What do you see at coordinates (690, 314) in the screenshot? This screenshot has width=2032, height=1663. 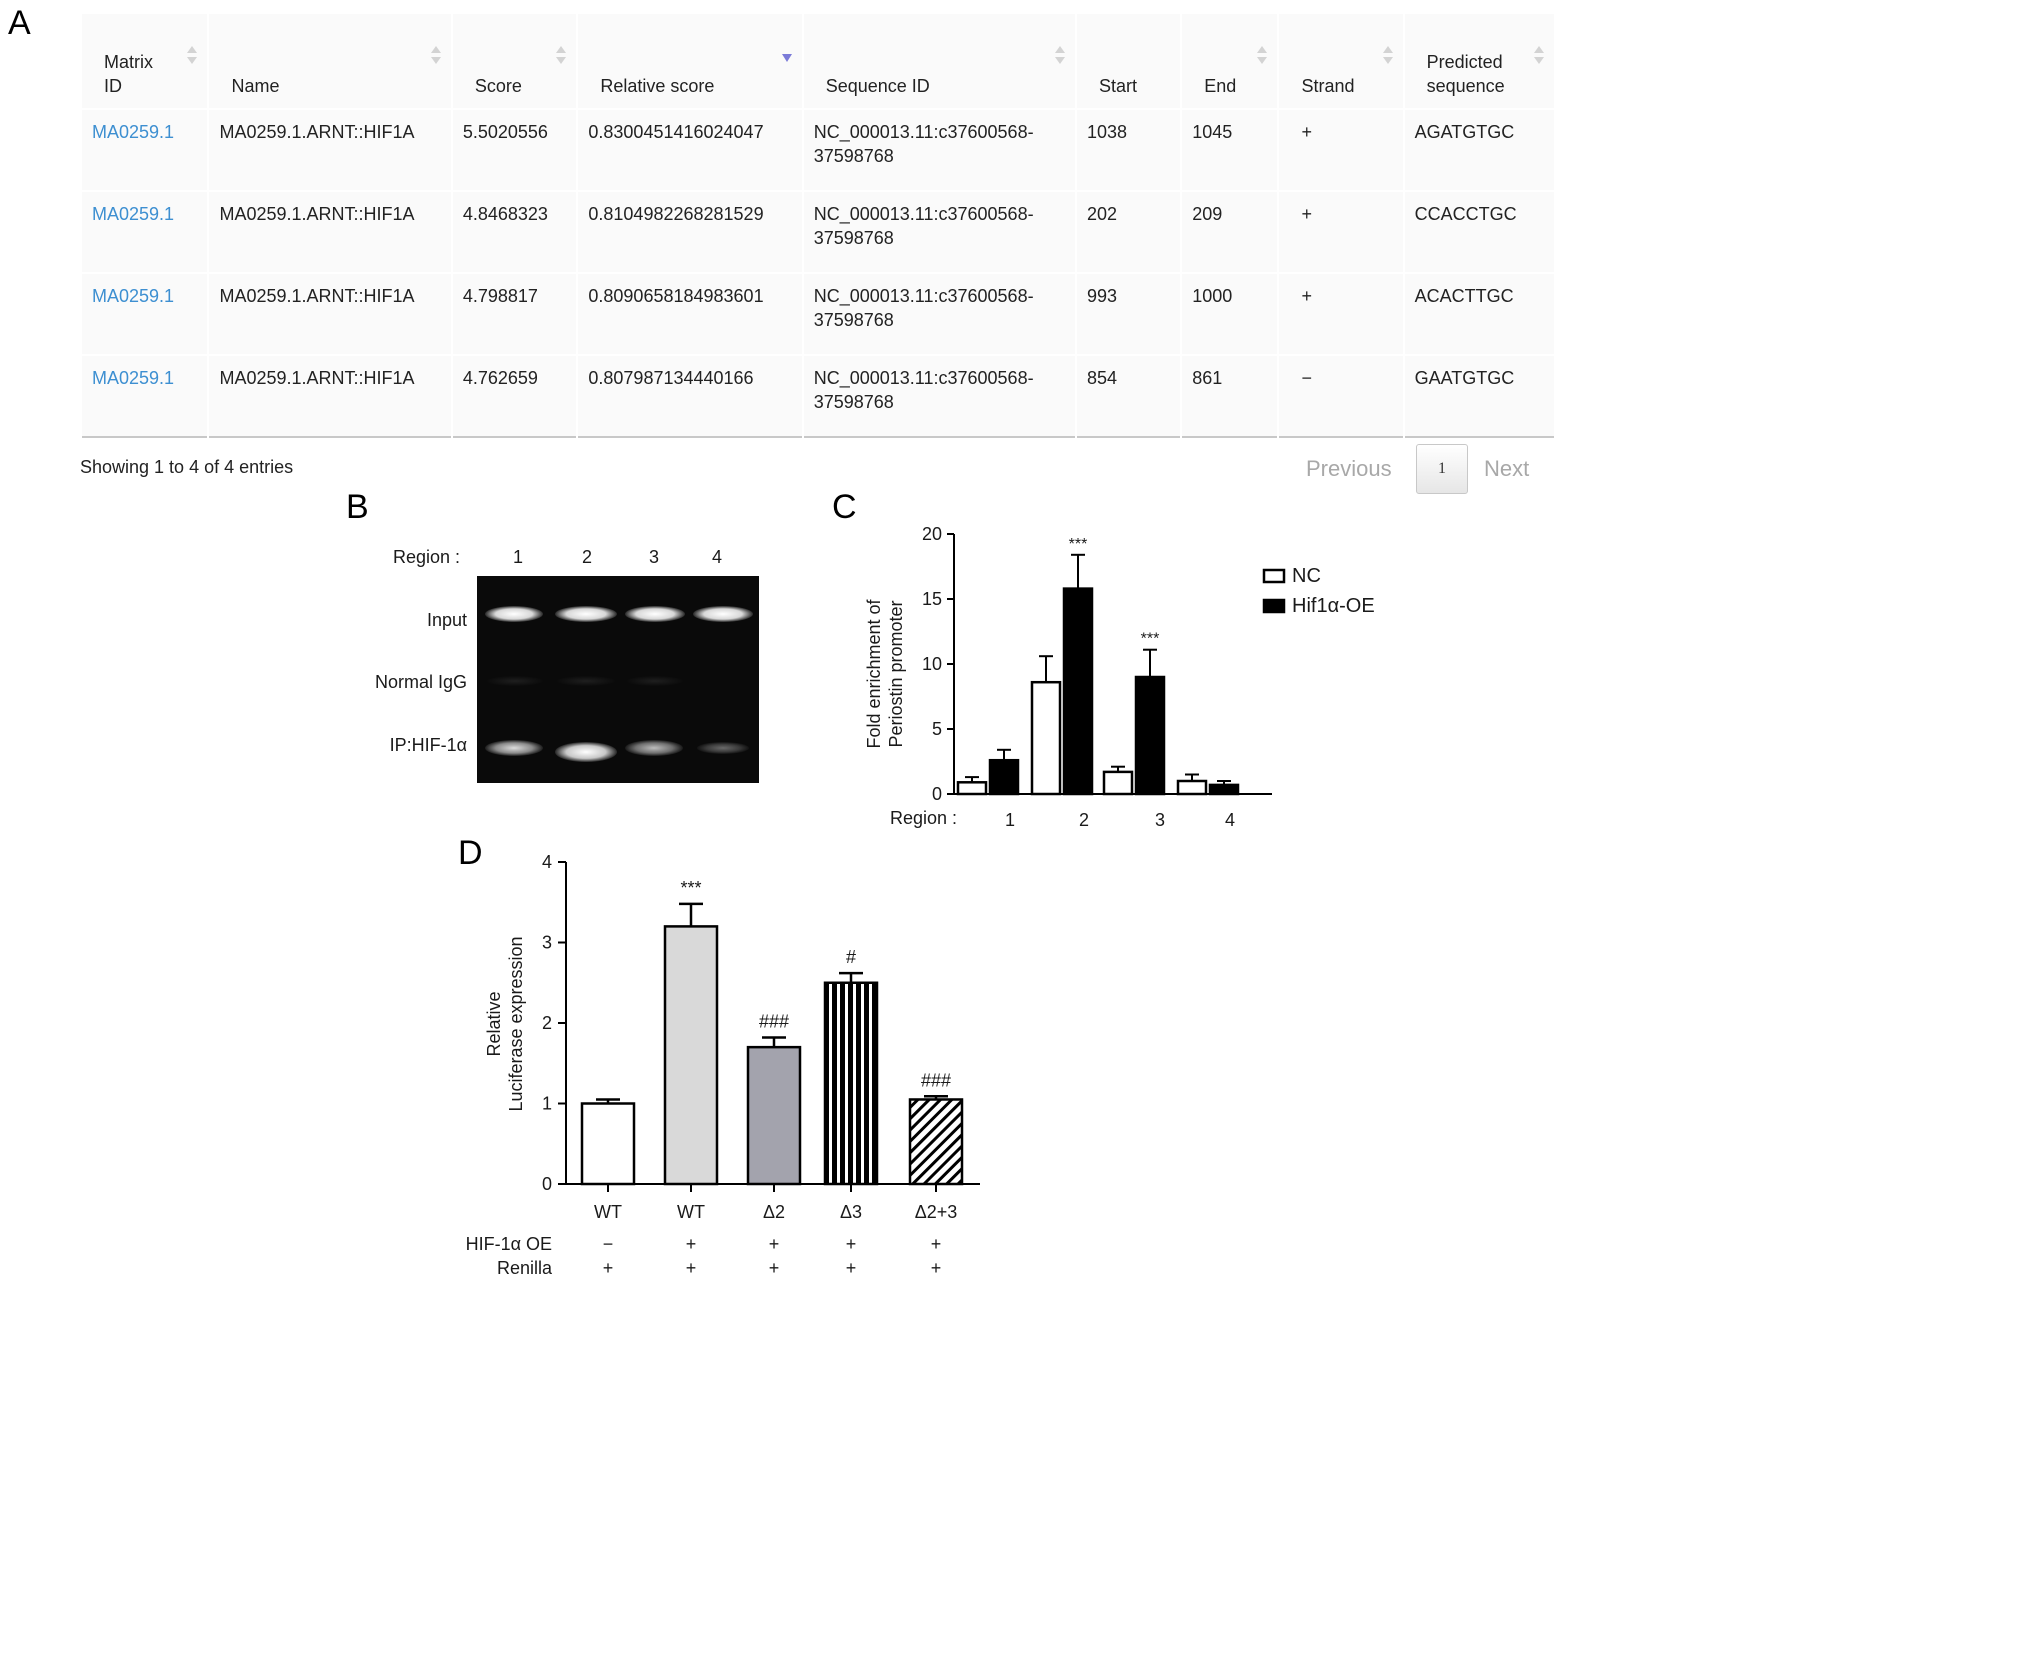 I see `table-cell: 0.8090658184983601` at bounding box center [690, 314].